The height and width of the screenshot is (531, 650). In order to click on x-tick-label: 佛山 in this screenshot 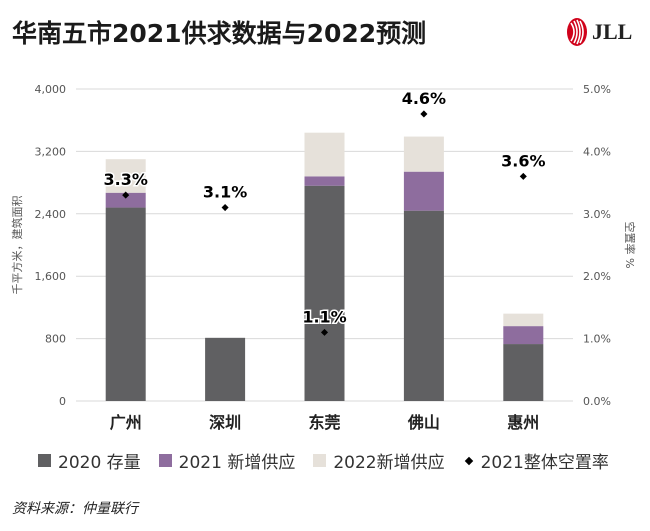, I will do `click(423, 422)`.